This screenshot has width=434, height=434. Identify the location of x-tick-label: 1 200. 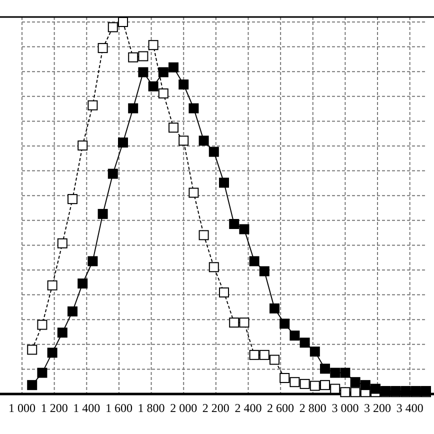
(54, 408).